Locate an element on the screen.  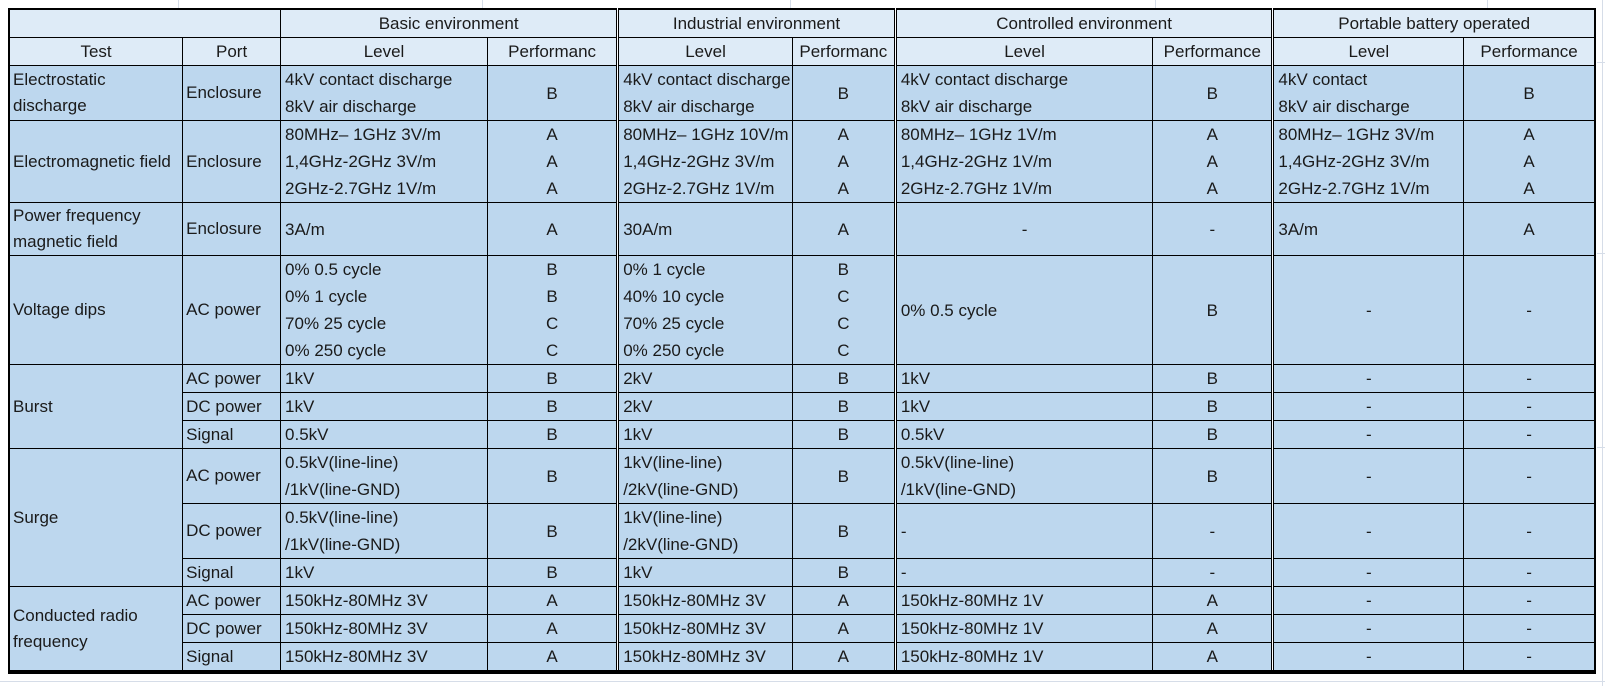
test-name-cell: Power frequency magnetic field is located at coordinates (96, 229).